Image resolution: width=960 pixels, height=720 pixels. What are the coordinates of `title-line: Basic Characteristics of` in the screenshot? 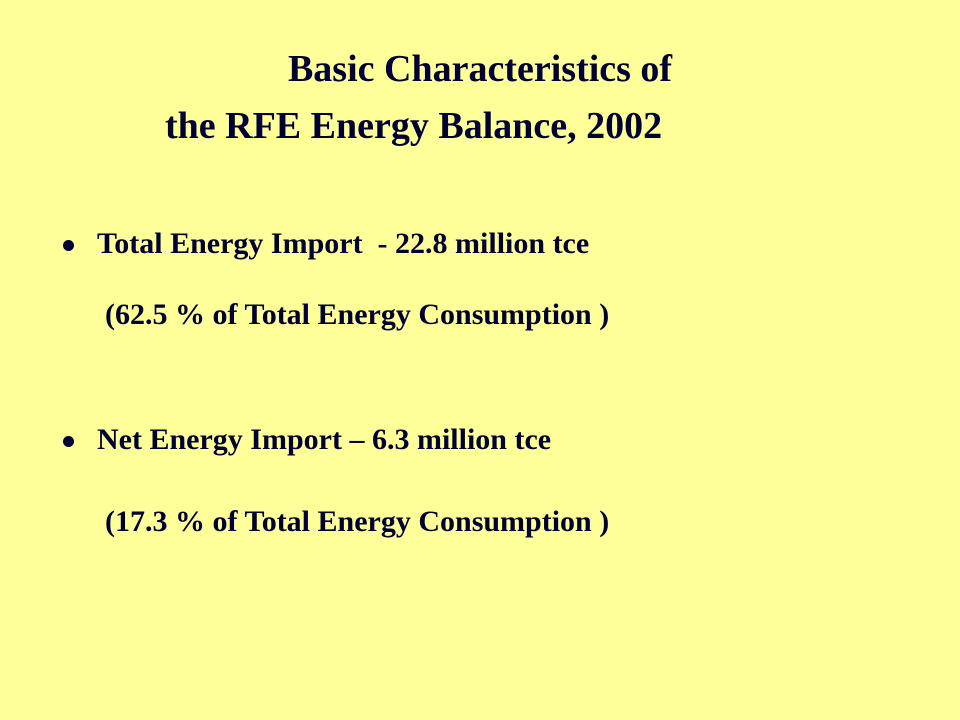 It's located at (480, 69).